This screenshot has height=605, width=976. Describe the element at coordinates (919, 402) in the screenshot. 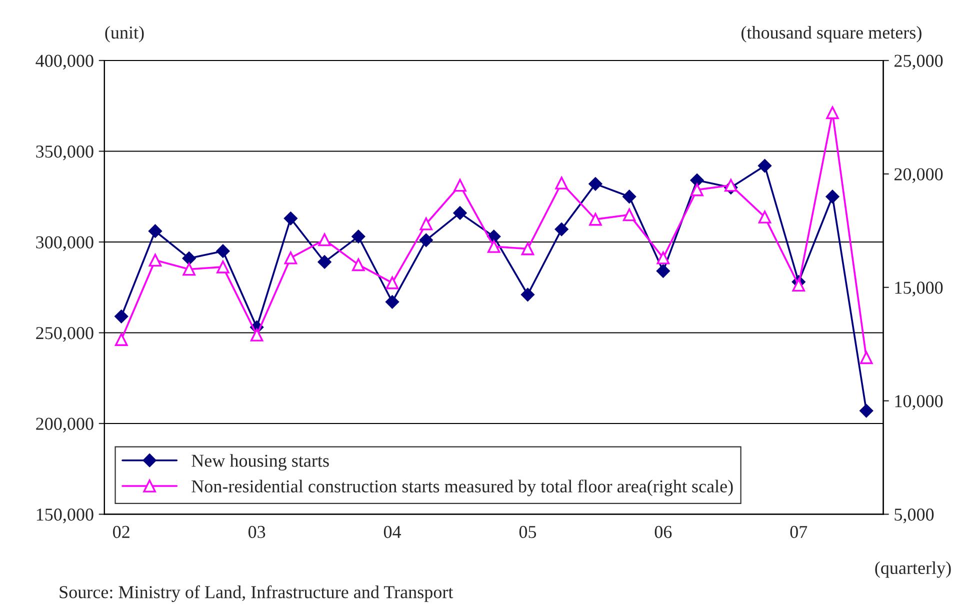

I see `y2-tick-label: 10,000` at that location.